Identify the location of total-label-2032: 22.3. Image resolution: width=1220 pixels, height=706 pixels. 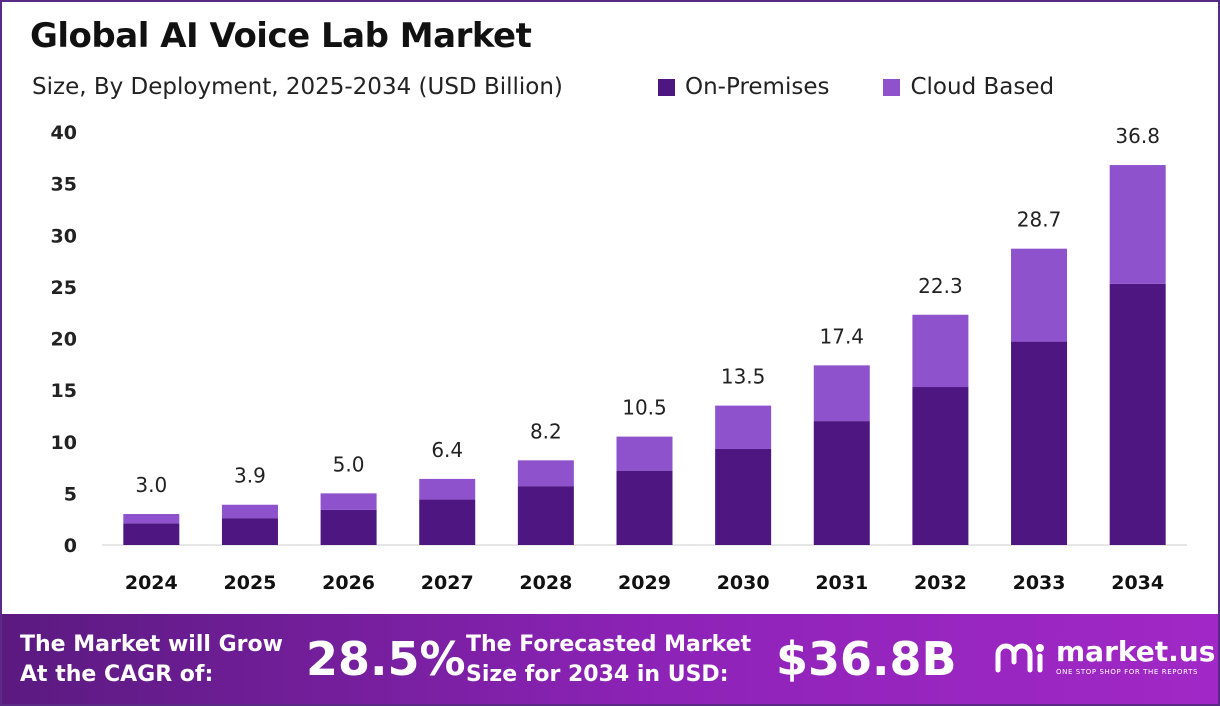
(940, 286).